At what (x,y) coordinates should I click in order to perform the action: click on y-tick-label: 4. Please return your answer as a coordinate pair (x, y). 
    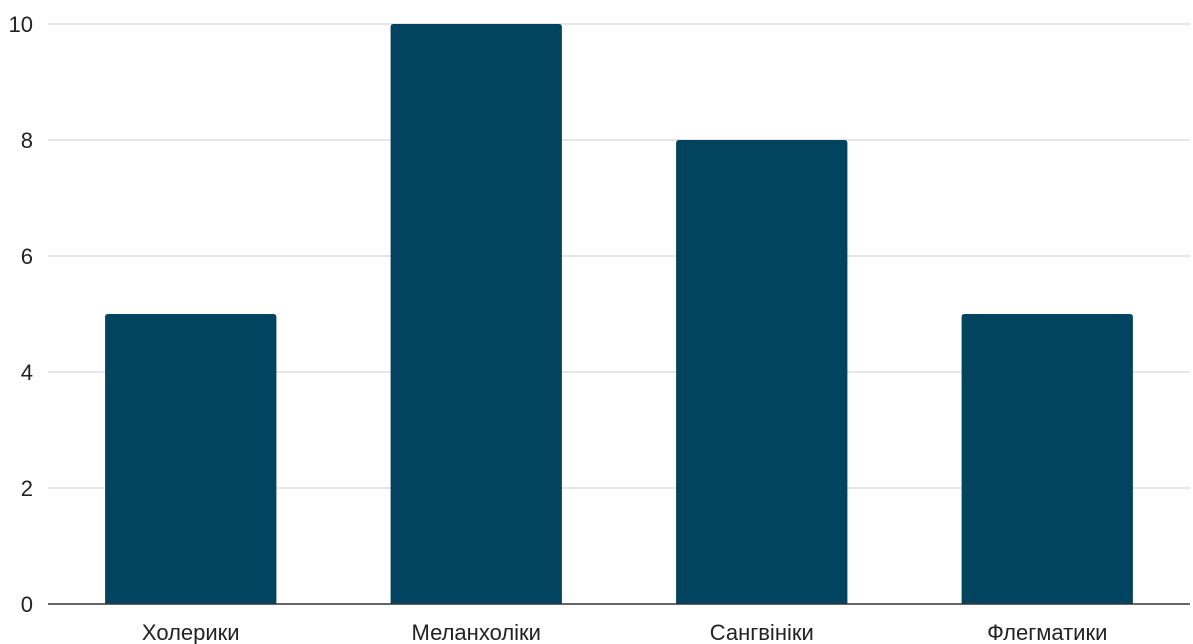
    Looking at the image, I should click on (27, 372).